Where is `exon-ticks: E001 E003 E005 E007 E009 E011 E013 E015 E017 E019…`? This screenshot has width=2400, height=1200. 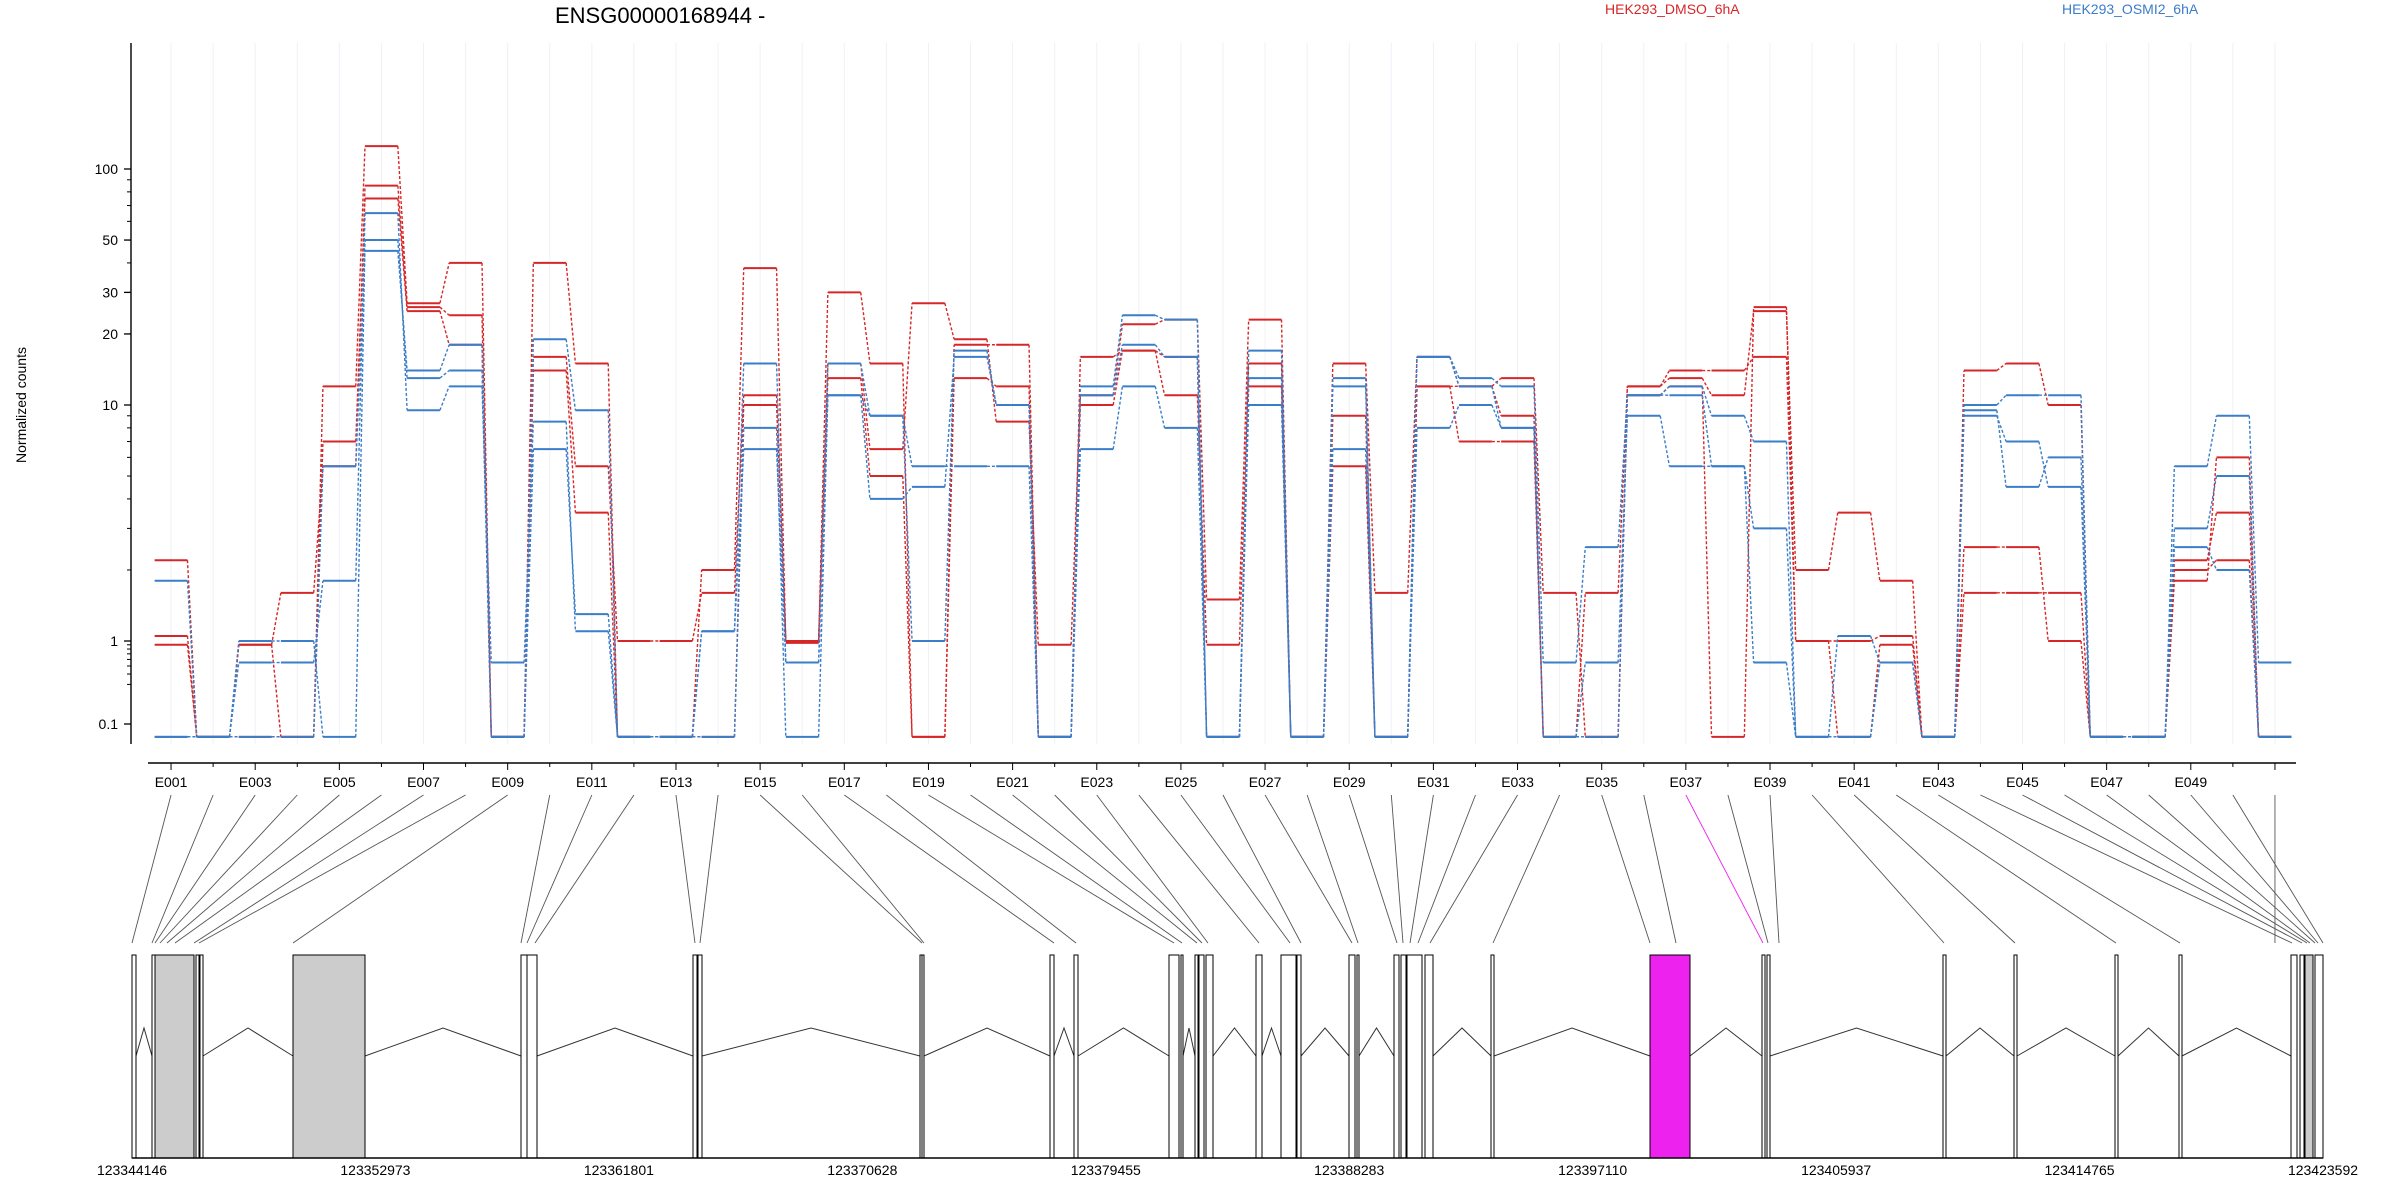 exon-ticks: E001 E003 E005 E007 E009 E011 E013 E015 E017 E019… is located at coordinates (1215, 776).